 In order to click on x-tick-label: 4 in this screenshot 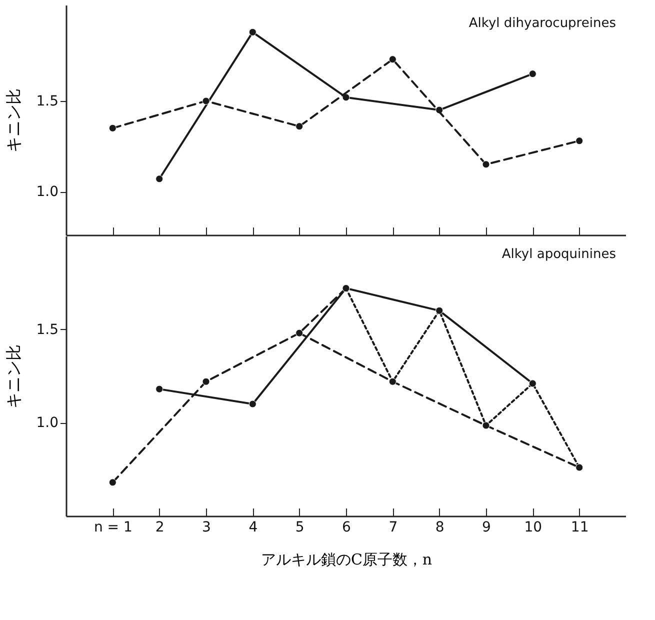, I will do `click(253, 528)`.